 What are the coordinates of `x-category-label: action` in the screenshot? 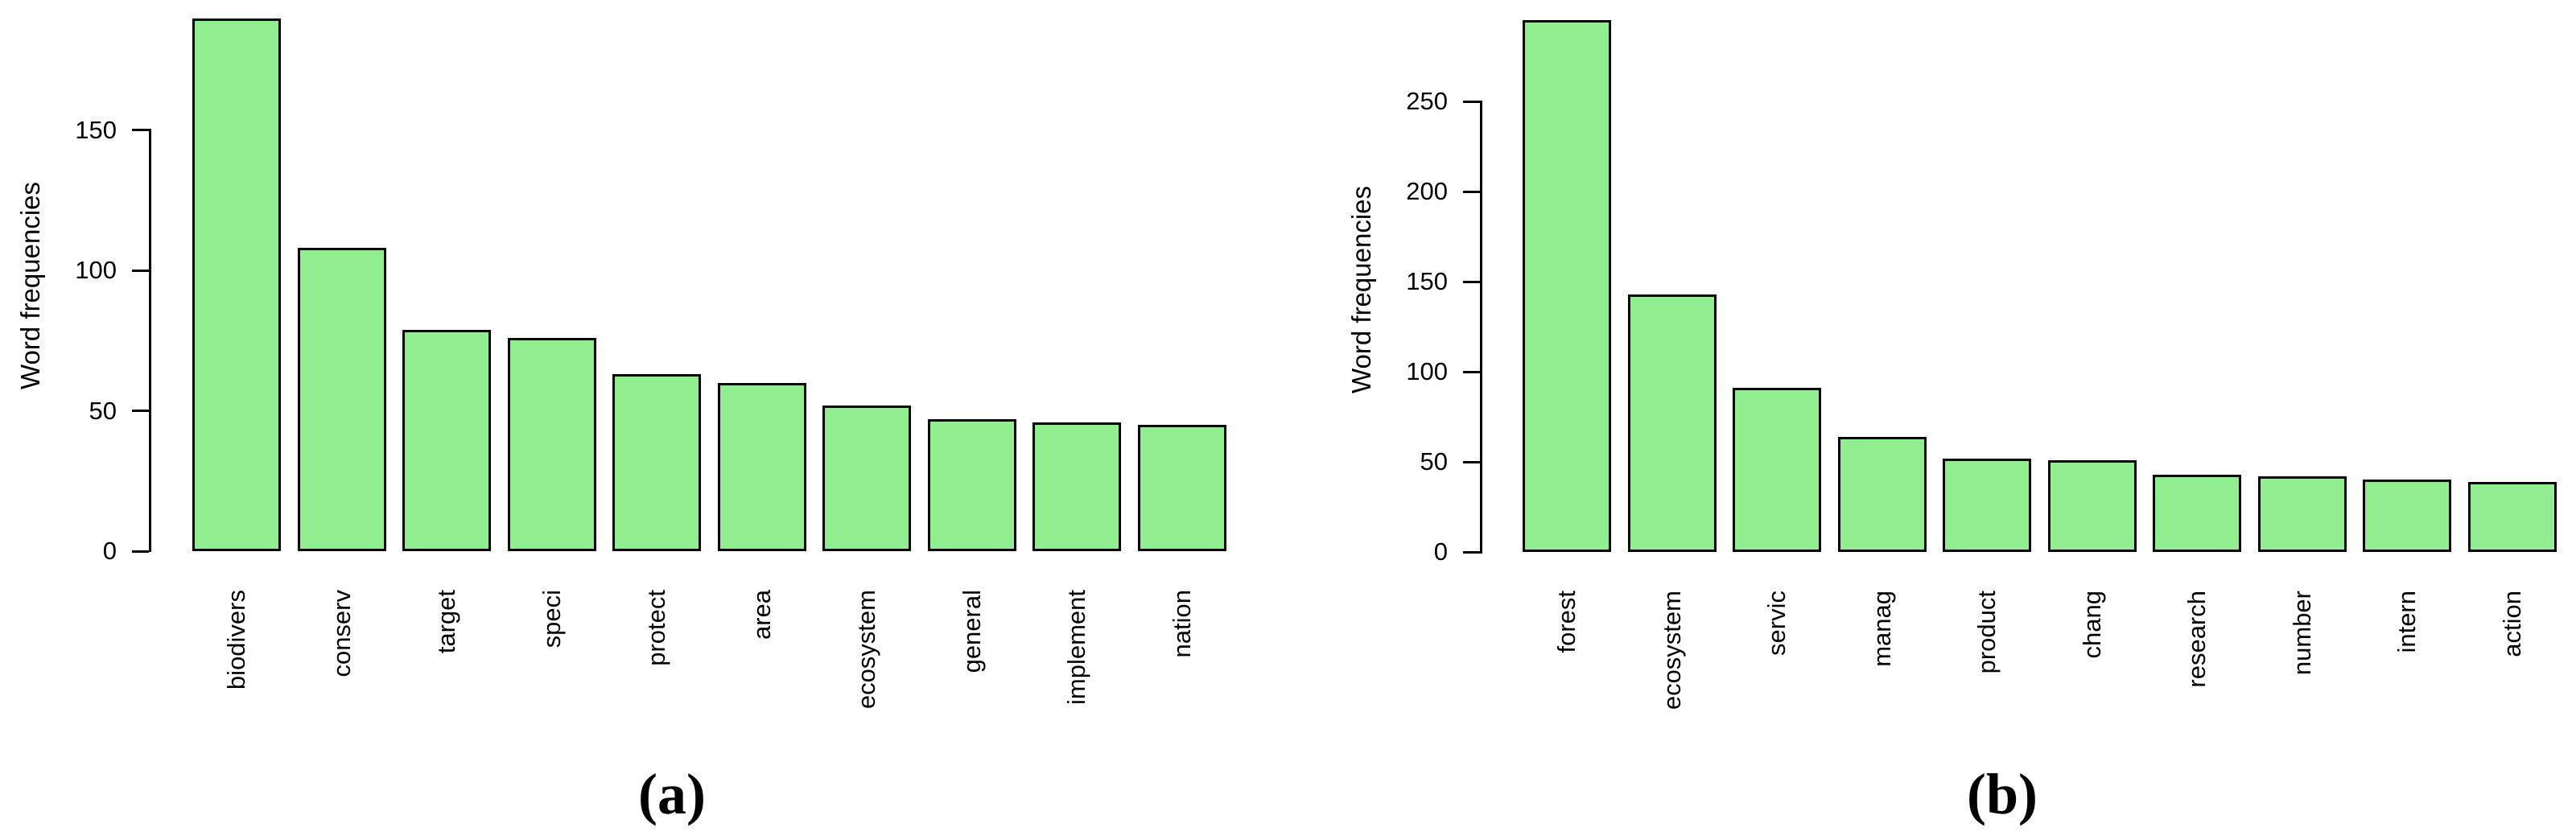 It's located at (2511, 624).